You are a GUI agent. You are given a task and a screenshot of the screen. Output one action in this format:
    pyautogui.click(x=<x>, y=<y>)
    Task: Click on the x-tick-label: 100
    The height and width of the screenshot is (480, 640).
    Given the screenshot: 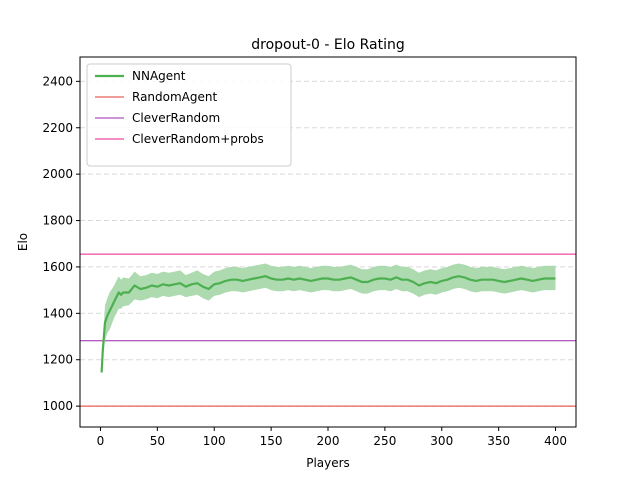 What is the action you would take?
    pyautogui.click(x=214, y=441)
    